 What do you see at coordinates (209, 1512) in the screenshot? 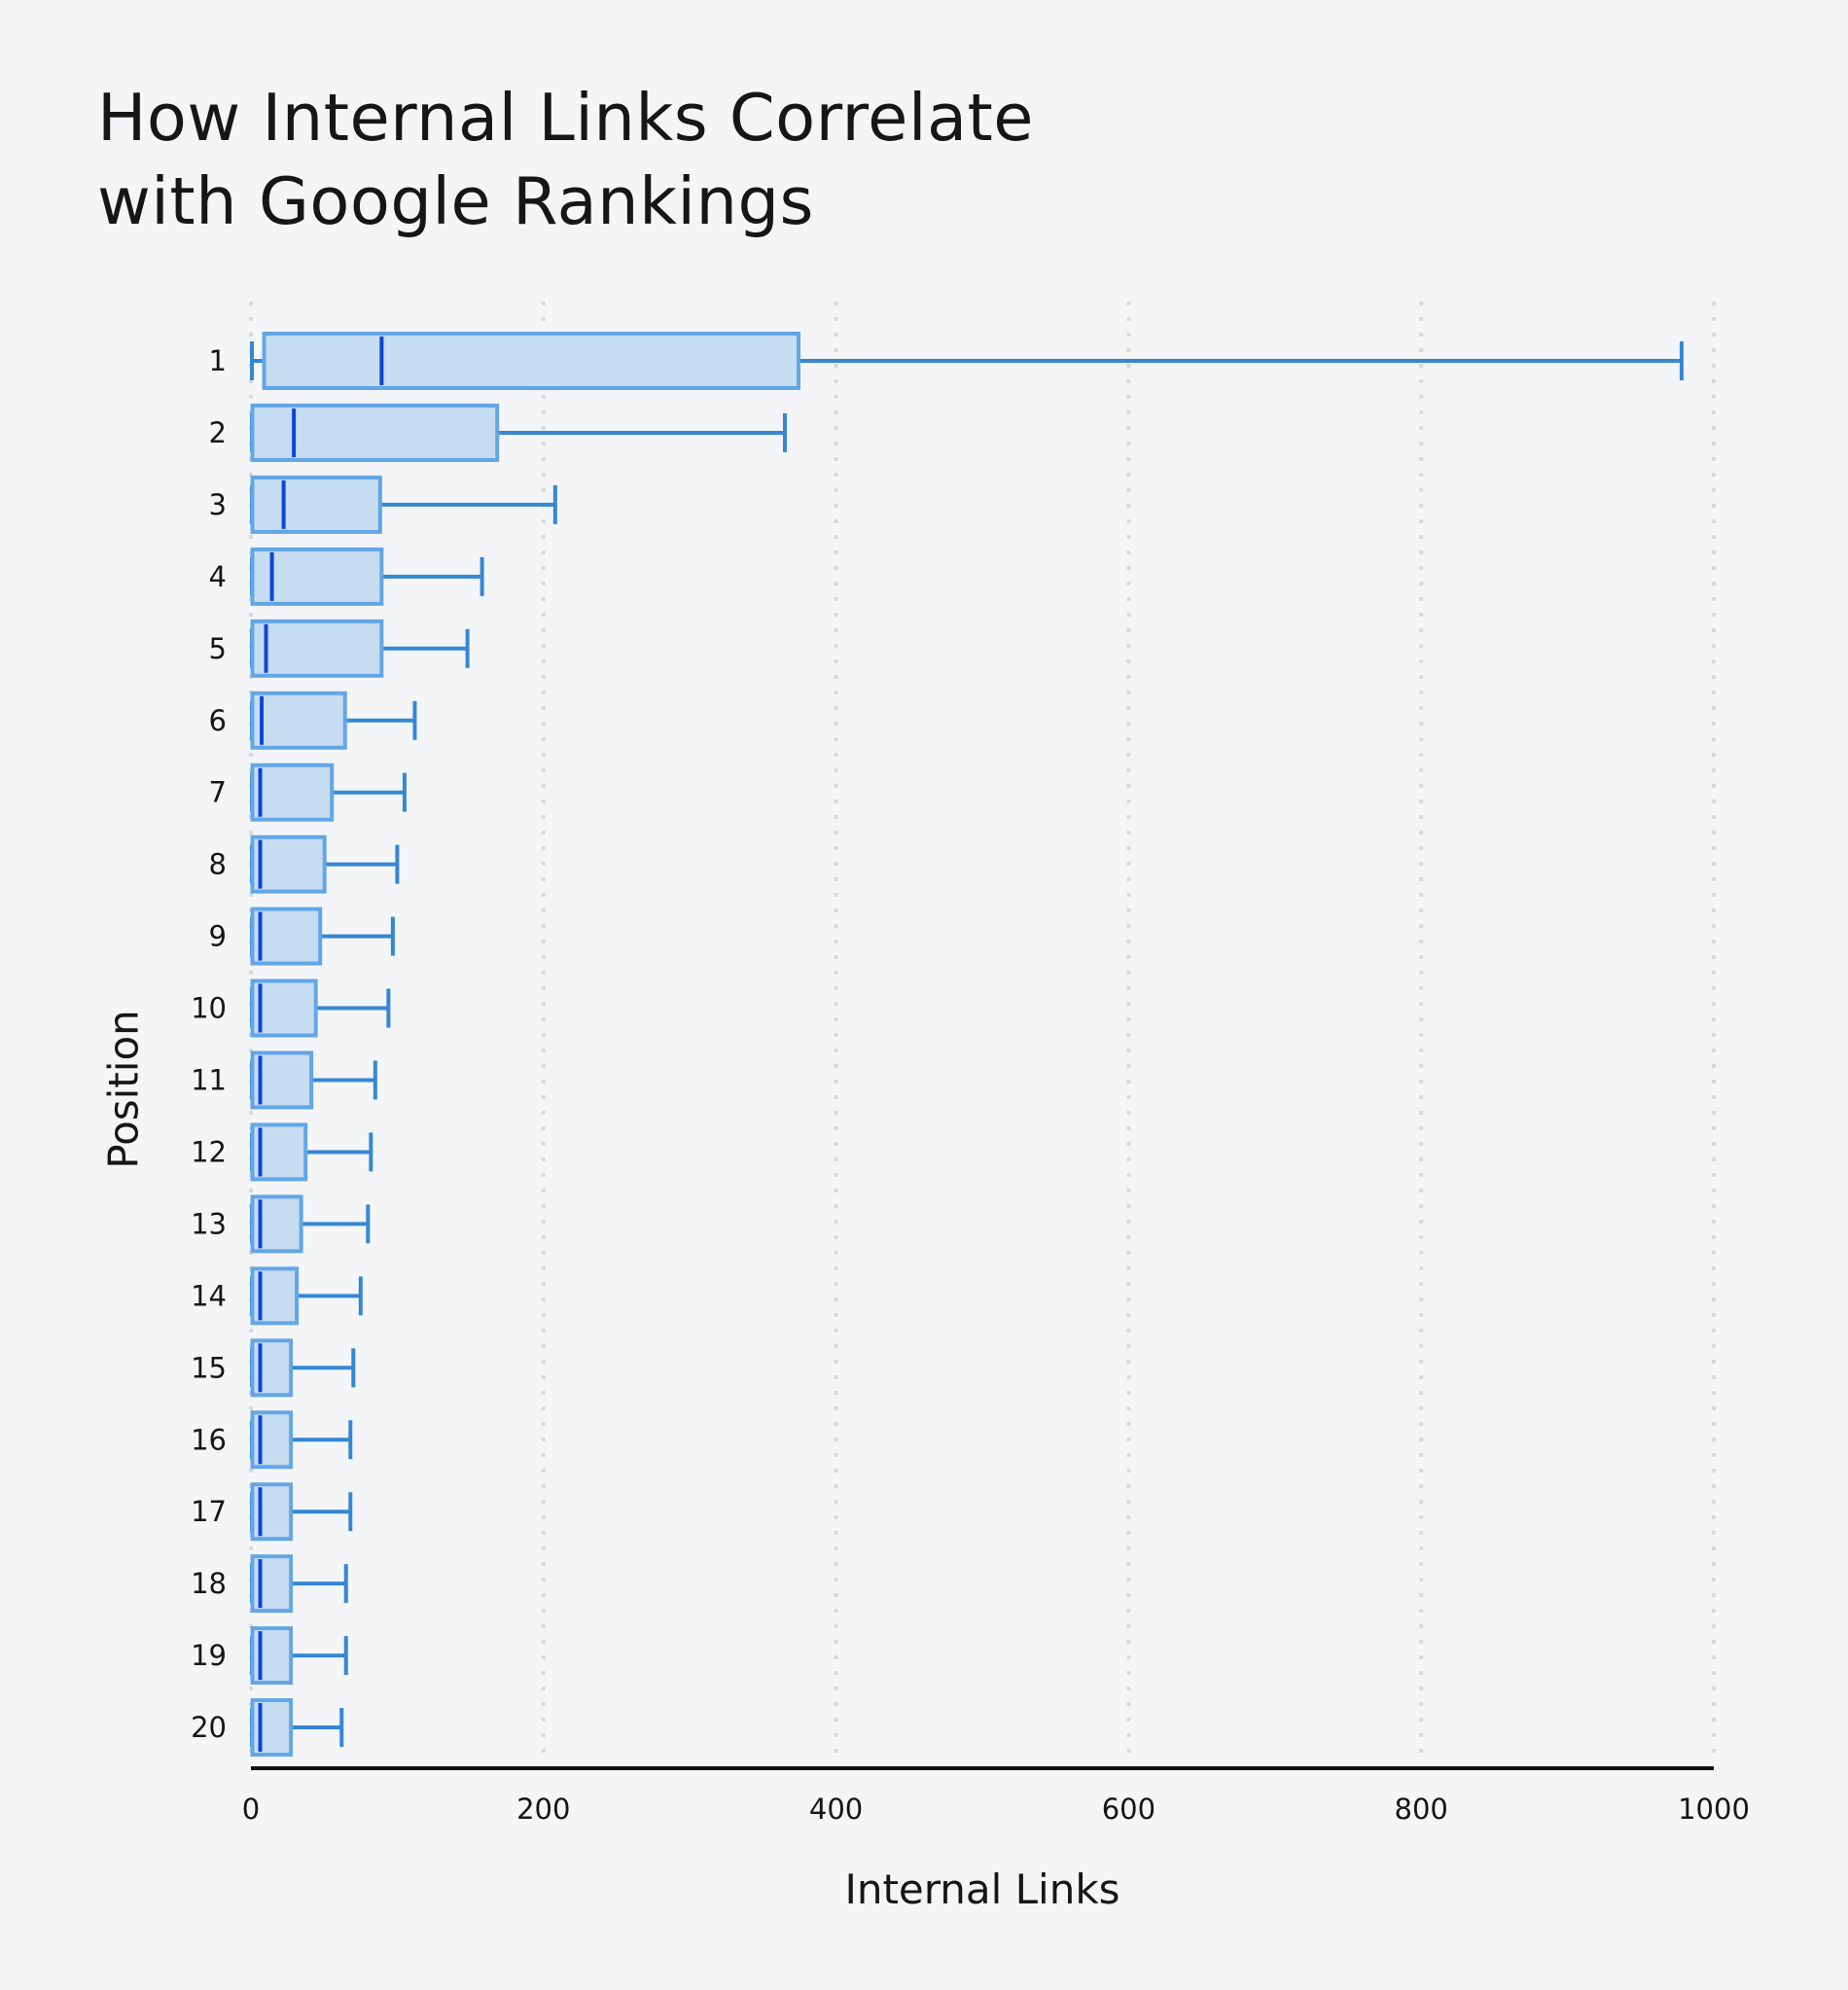
I see `y-tick-label: 17` at bounding box center [209, 1512].